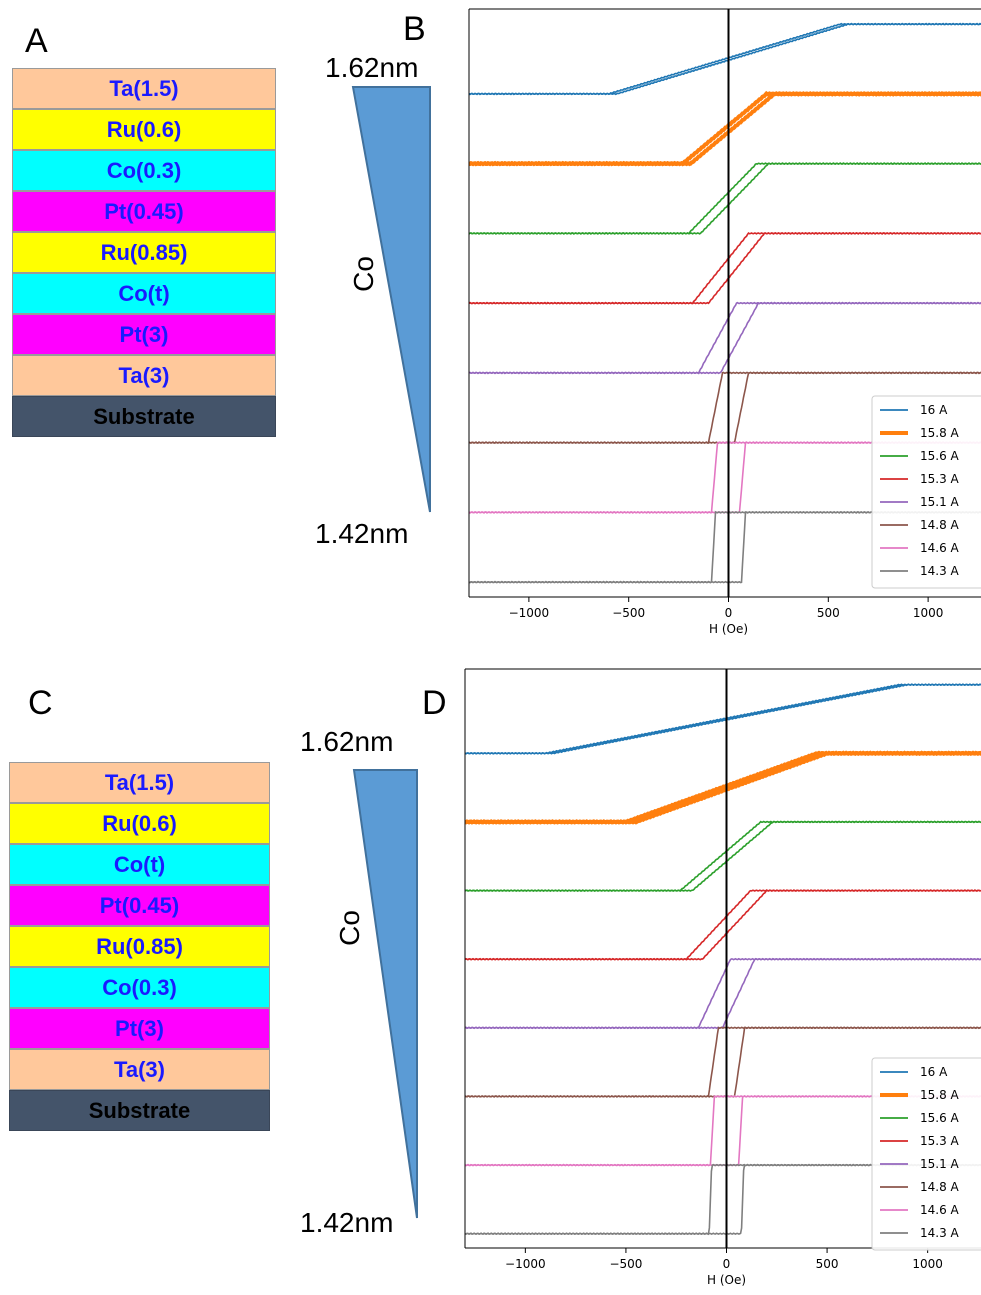 Image resolution: width=981 pixels, height=1295 pixels. I want to click on xtick-label-B-4: 1000, so click(928, 613).